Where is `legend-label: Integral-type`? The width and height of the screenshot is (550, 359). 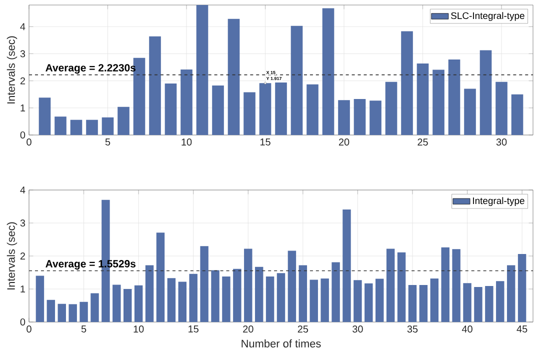
legend-label: Integral-type is located at coordinates (498, 201).